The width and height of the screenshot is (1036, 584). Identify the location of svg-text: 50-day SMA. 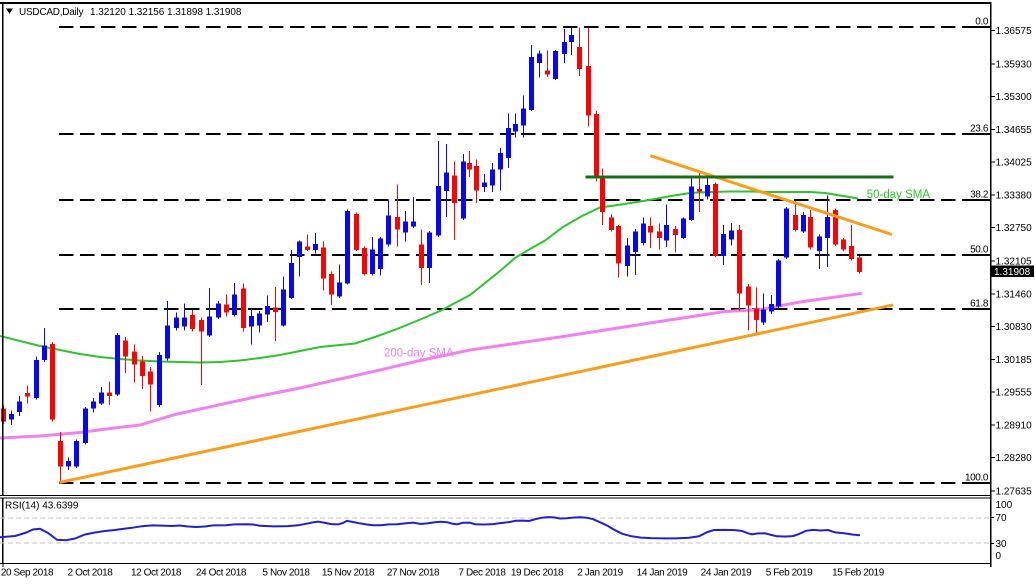
(899, 195).